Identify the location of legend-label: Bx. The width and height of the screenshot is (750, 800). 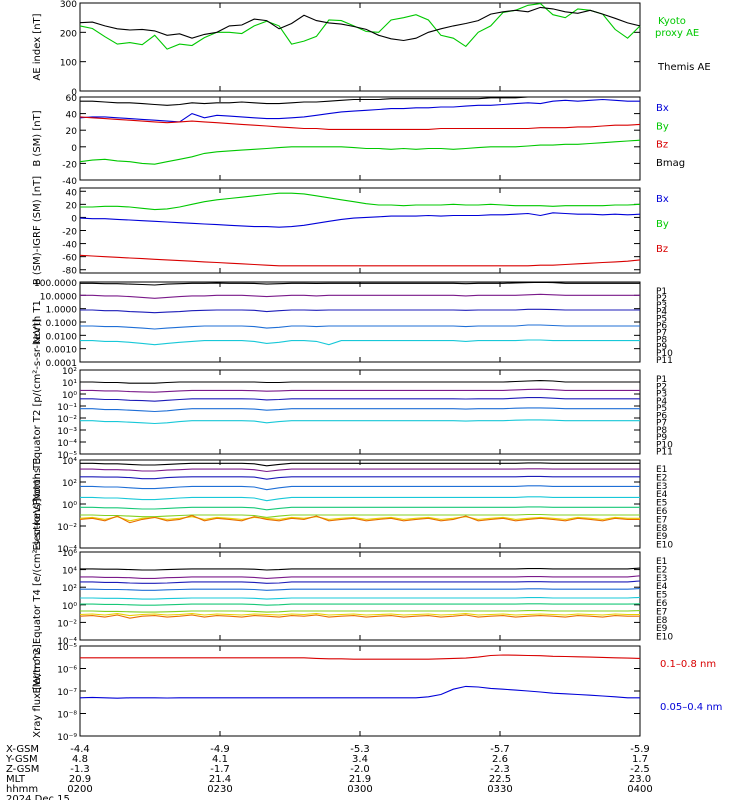
(662, 108).